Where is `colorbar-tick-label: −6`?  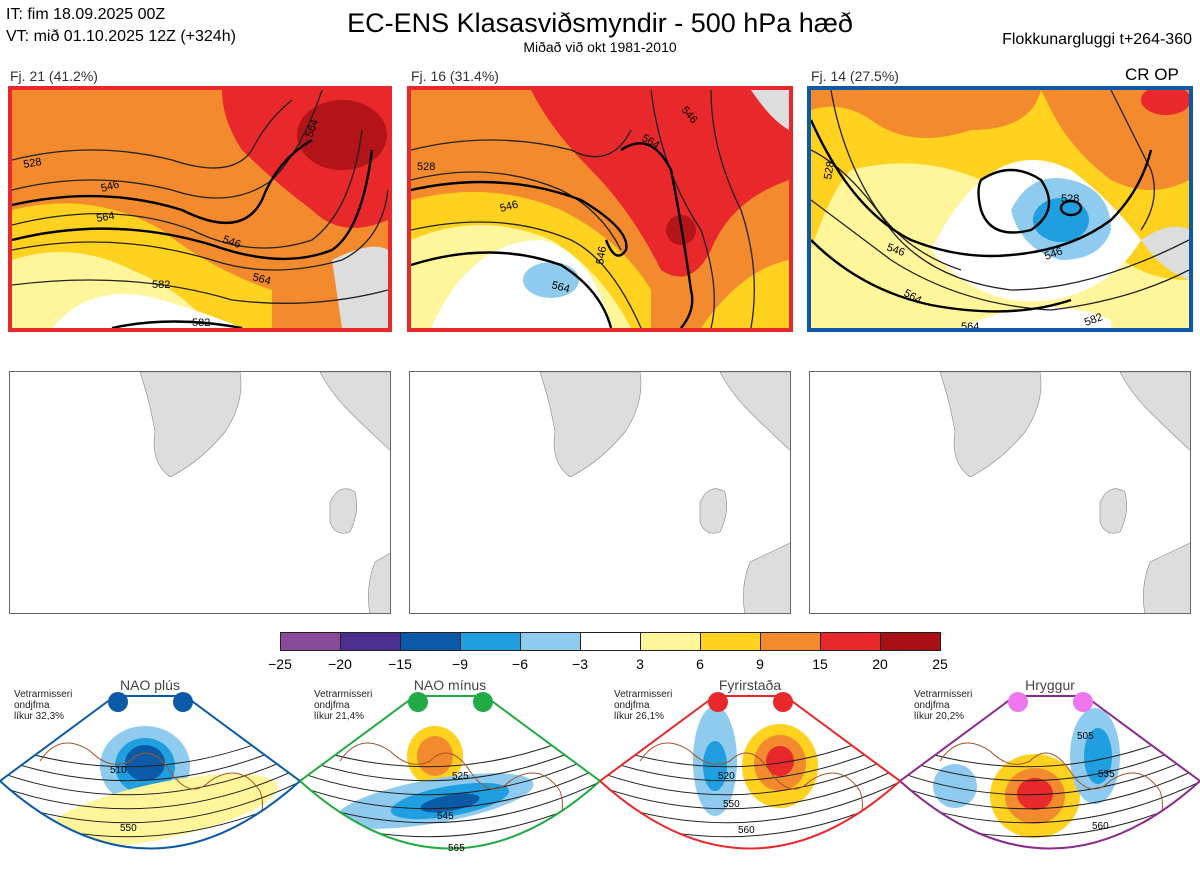 colorbar-tick-label: −6 is located at coordinates (520, 664).